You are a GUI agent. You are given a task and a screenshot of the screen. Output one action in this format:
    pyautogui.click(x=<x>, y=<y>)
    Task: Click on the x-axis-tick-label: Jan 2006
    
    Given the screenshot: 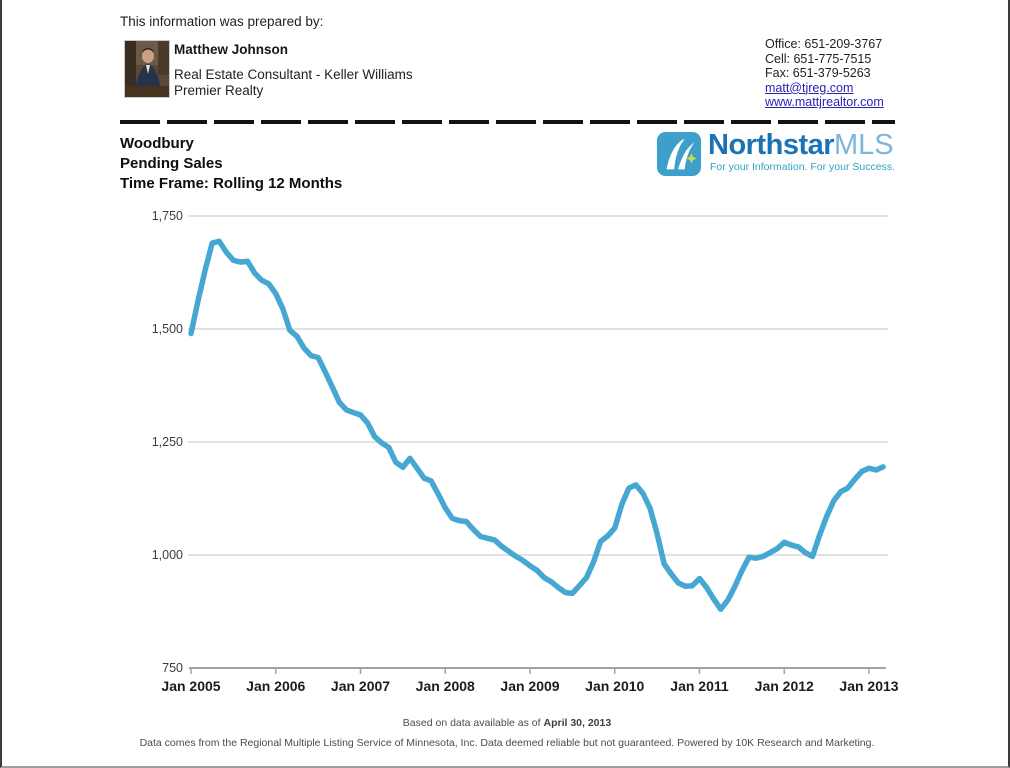 What is the action you would take?
    pyautogui.click(x=275, y=686)
    